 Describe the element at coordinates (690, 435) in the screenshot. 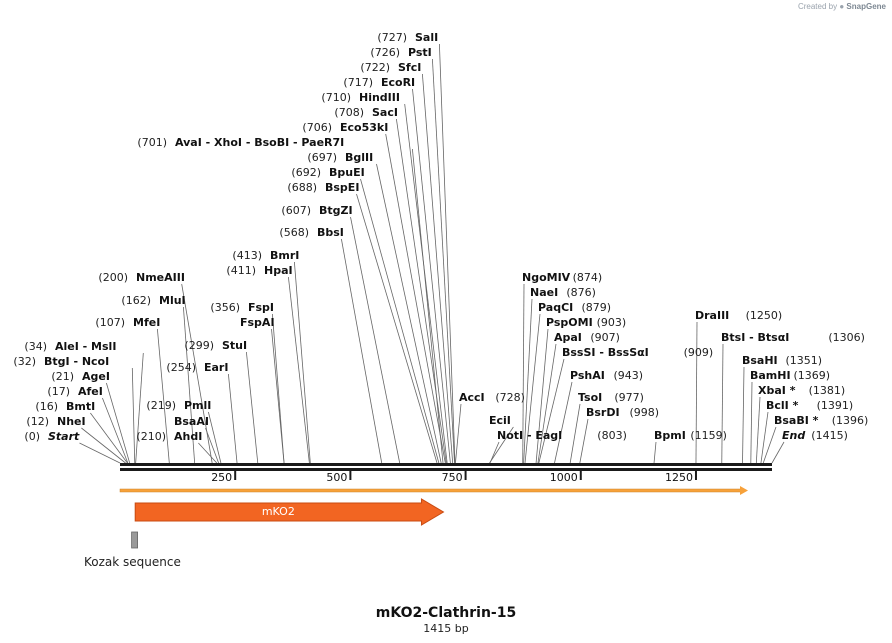

I see `restriction-site: BpmI (1159)` at that location.